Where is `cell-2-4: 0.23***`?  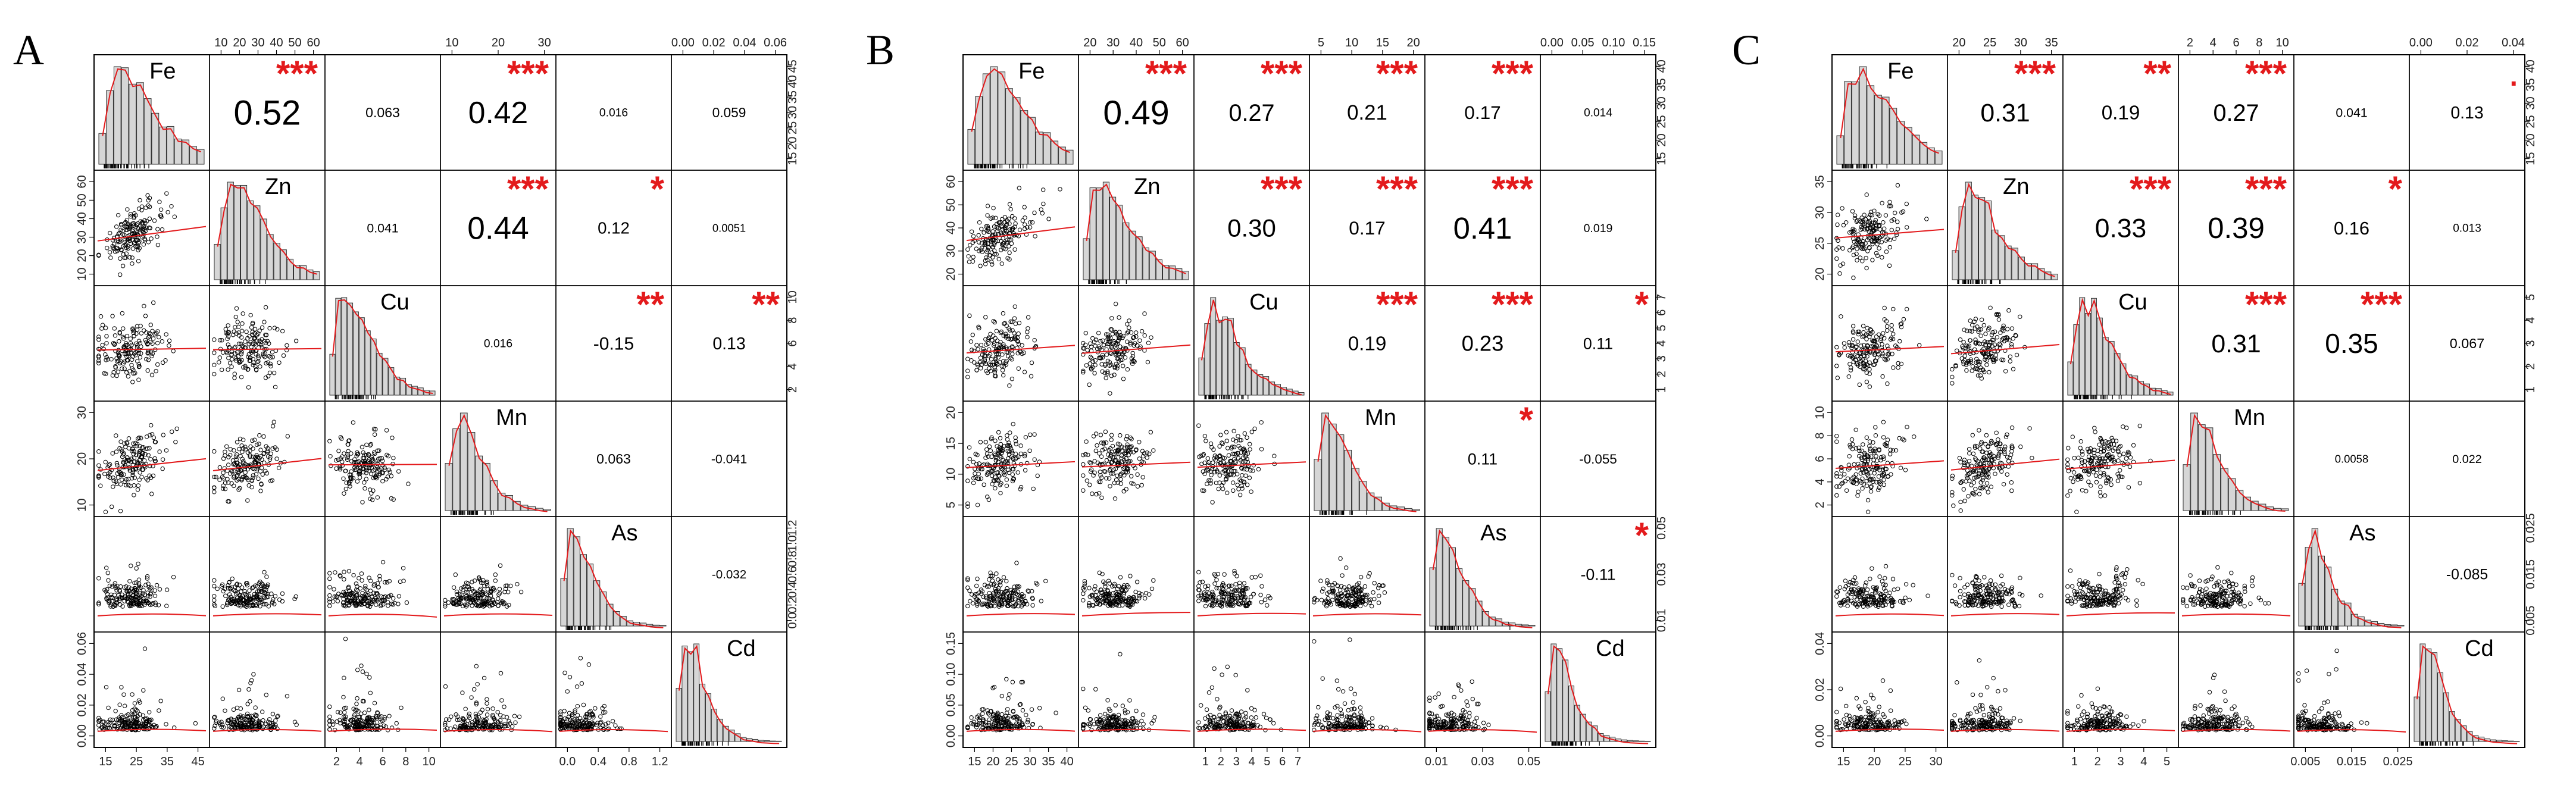 cell-2-4: 0.23*** is located at coordinates (1482, 343).